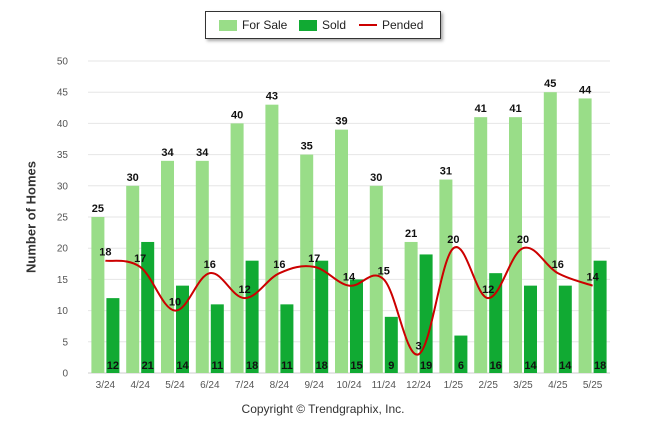  I want to click on x-tick-label: 4/24, so click(140, 385).